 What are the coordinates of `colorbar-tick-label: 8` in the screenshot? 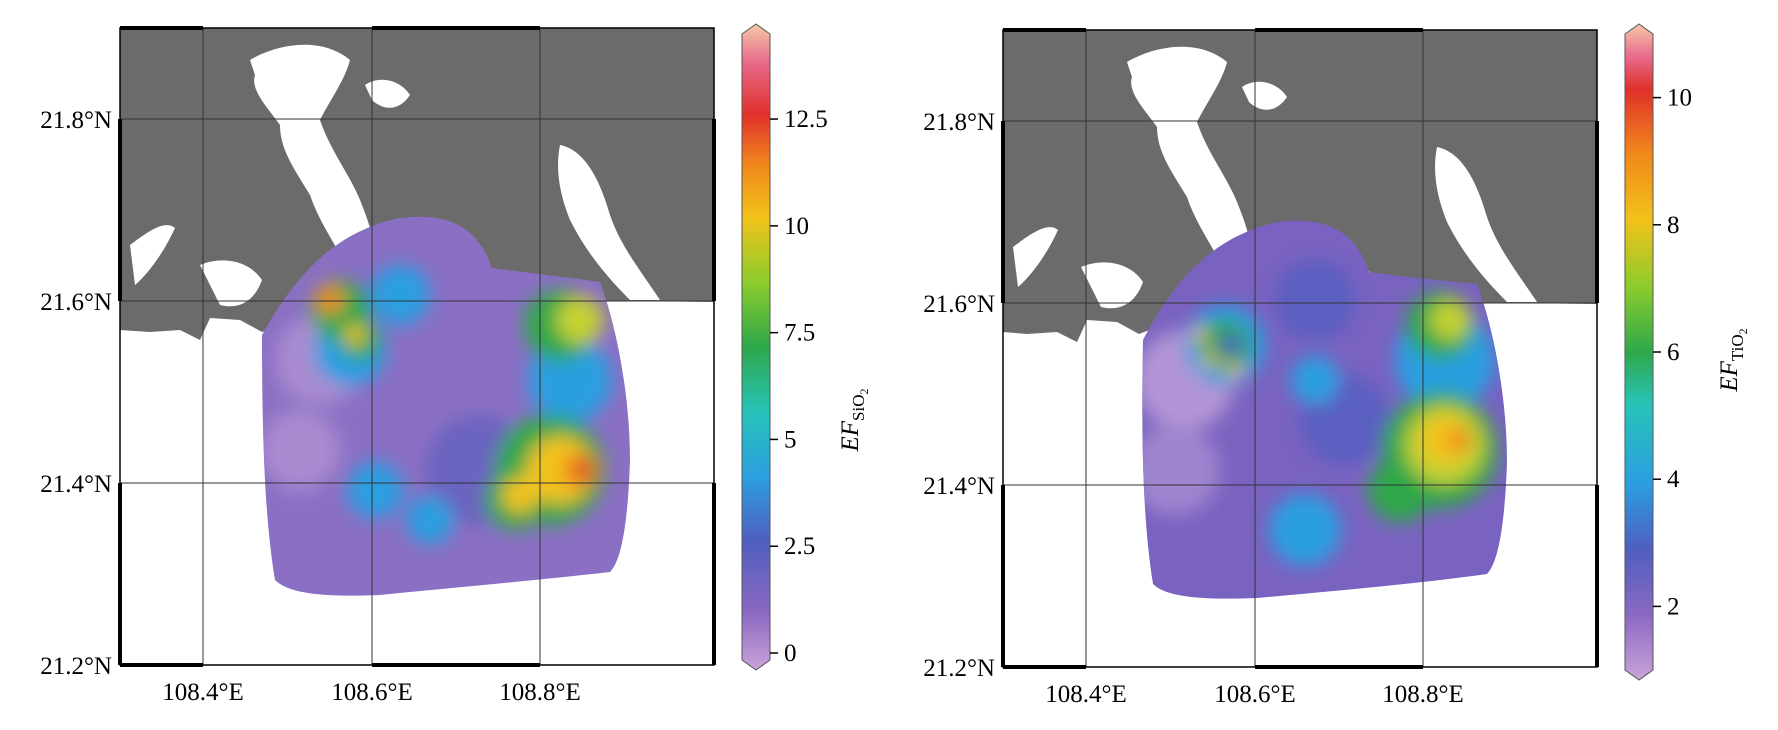 It's located at (1673, 225).